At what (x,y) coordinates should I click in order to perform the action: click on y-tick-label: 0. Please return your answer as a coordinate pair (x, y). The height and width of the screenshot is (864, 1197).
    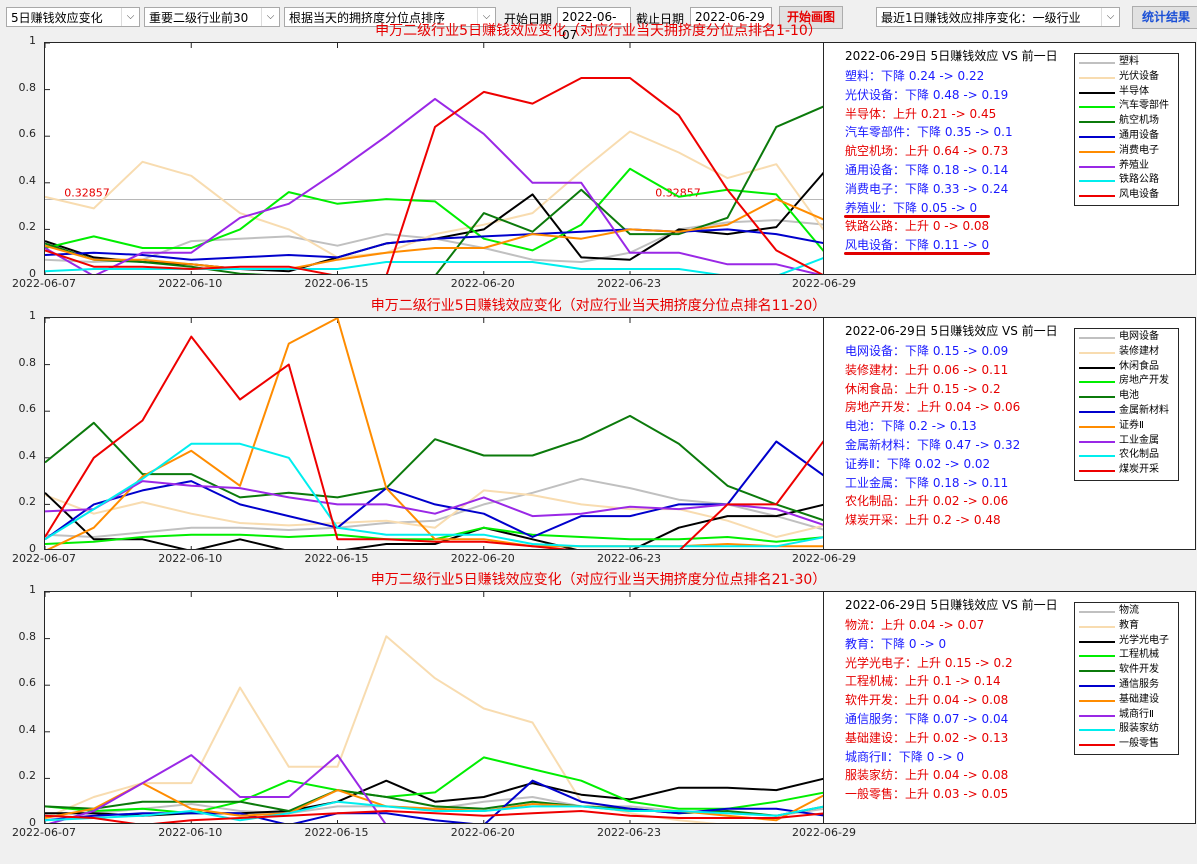
    Looking at the image, I should click on (32, 273).